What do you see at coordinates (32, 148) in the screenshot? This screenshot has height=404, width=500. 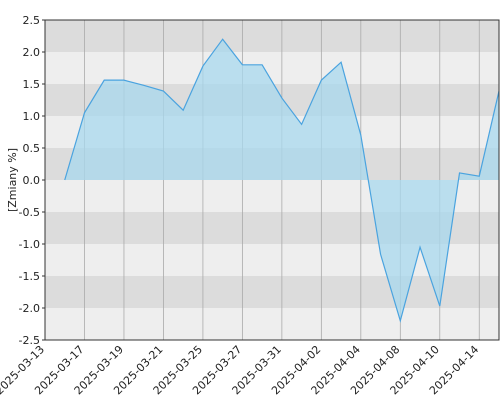 I see `y-tick-label: 0.5` at bounding box center [32, 148].